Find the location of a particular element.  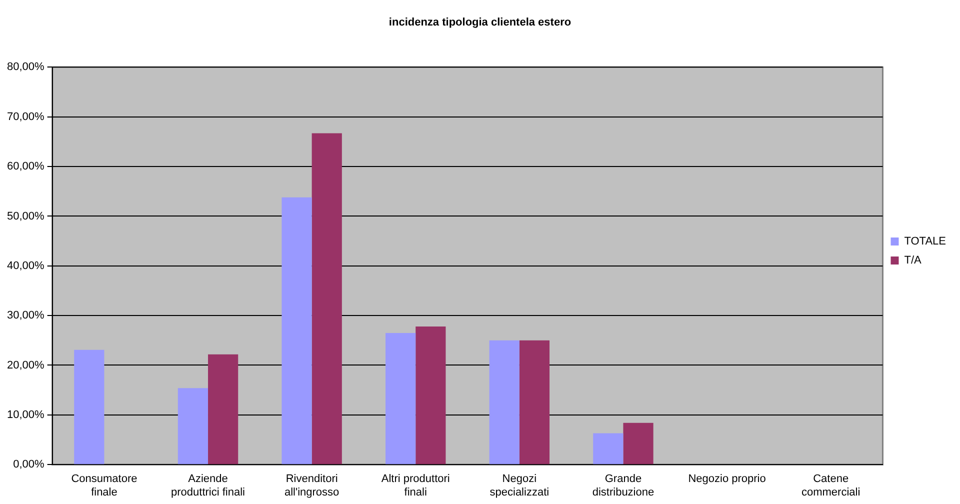

x-tick-label: Altri produttori finali is located at coordinates (415, 485).